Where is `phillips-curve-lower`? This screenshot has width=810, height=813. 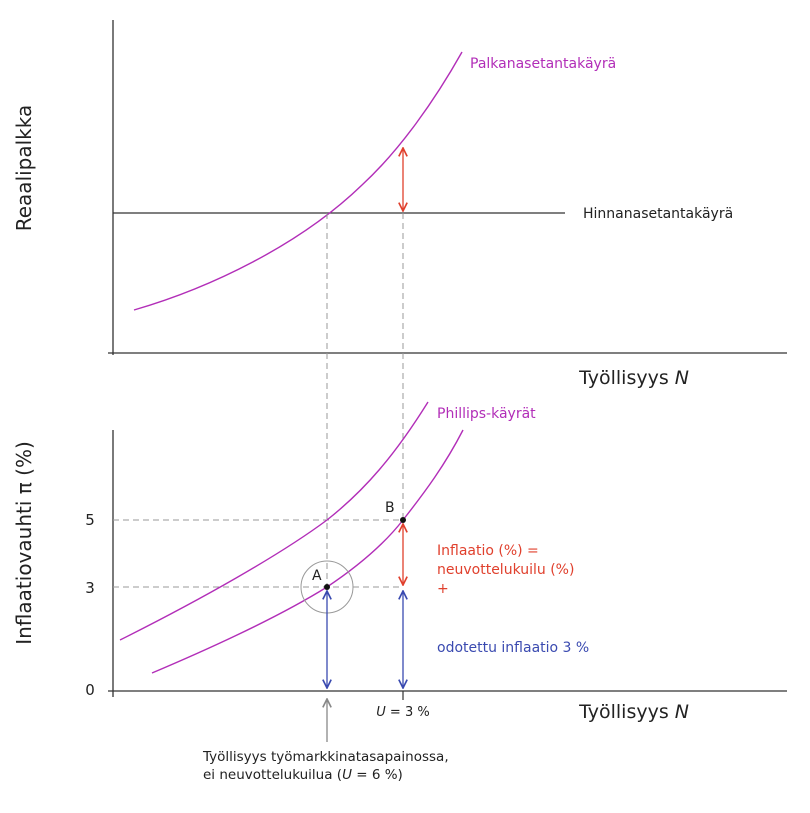 phillips-curve-lower is located at coordinates (307, 551).